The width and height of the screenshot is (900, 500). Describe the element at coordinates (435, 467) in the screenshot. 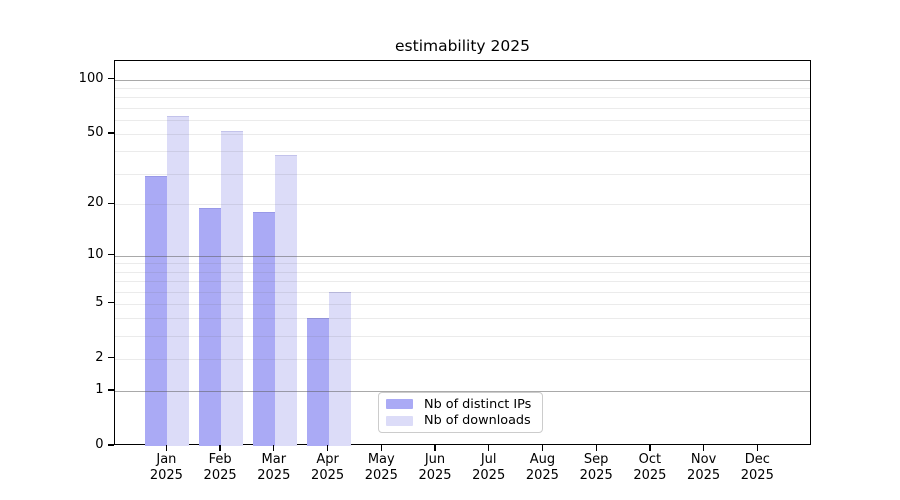

I see `x-tick-label-jun: Jun 2025` at that location.